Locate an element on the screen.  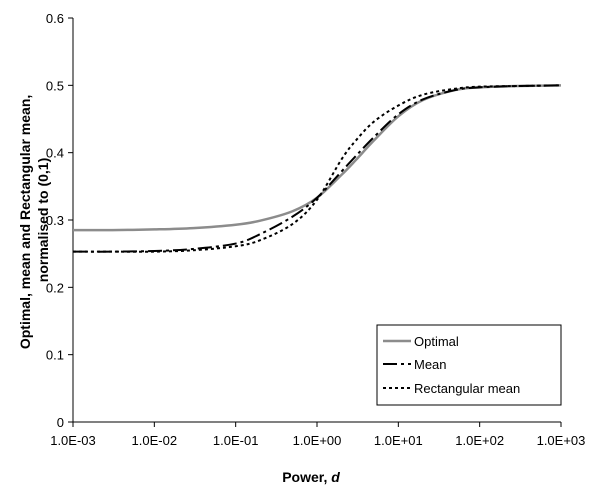
y-tick-label: 0.2 is located at coordinates (55, 287).